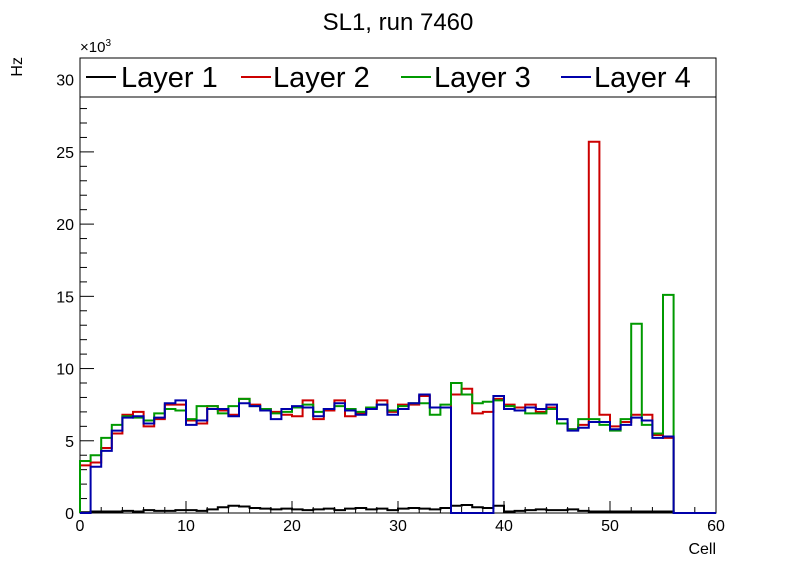 This screenshot has width=796, height=572. What do you see at coordinates (482, 78) in the screenshot?
I see `legend-label-3: Layer 3` at bounding box center [482, 78].